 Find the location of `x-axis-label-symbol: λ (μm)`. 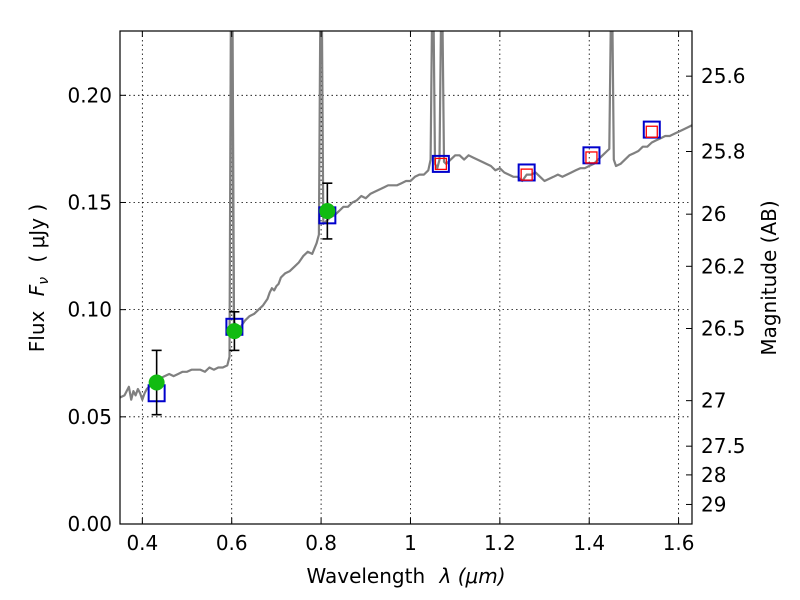

x-axis-label-symbol: λ (μm) is located at coordinates (472, 576).